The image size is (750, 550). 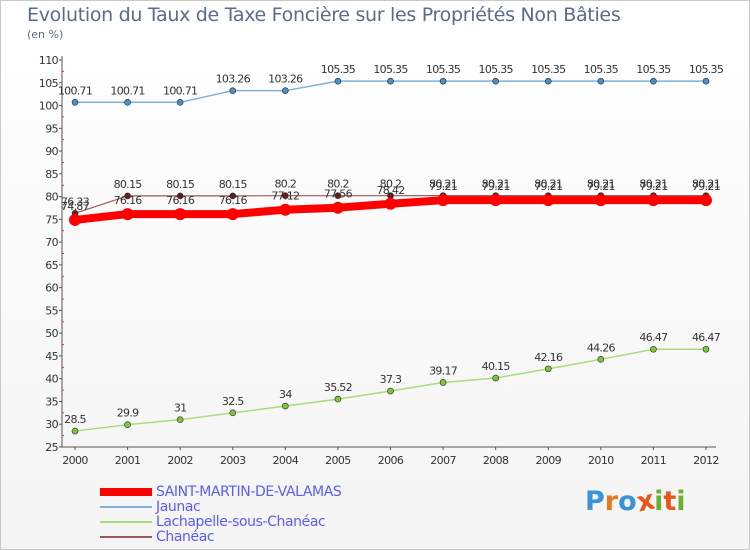 What do you see at coordinates (75, 206) in the screenshot?
I see `data-label: 74.87` at bounding box center [75, 206].